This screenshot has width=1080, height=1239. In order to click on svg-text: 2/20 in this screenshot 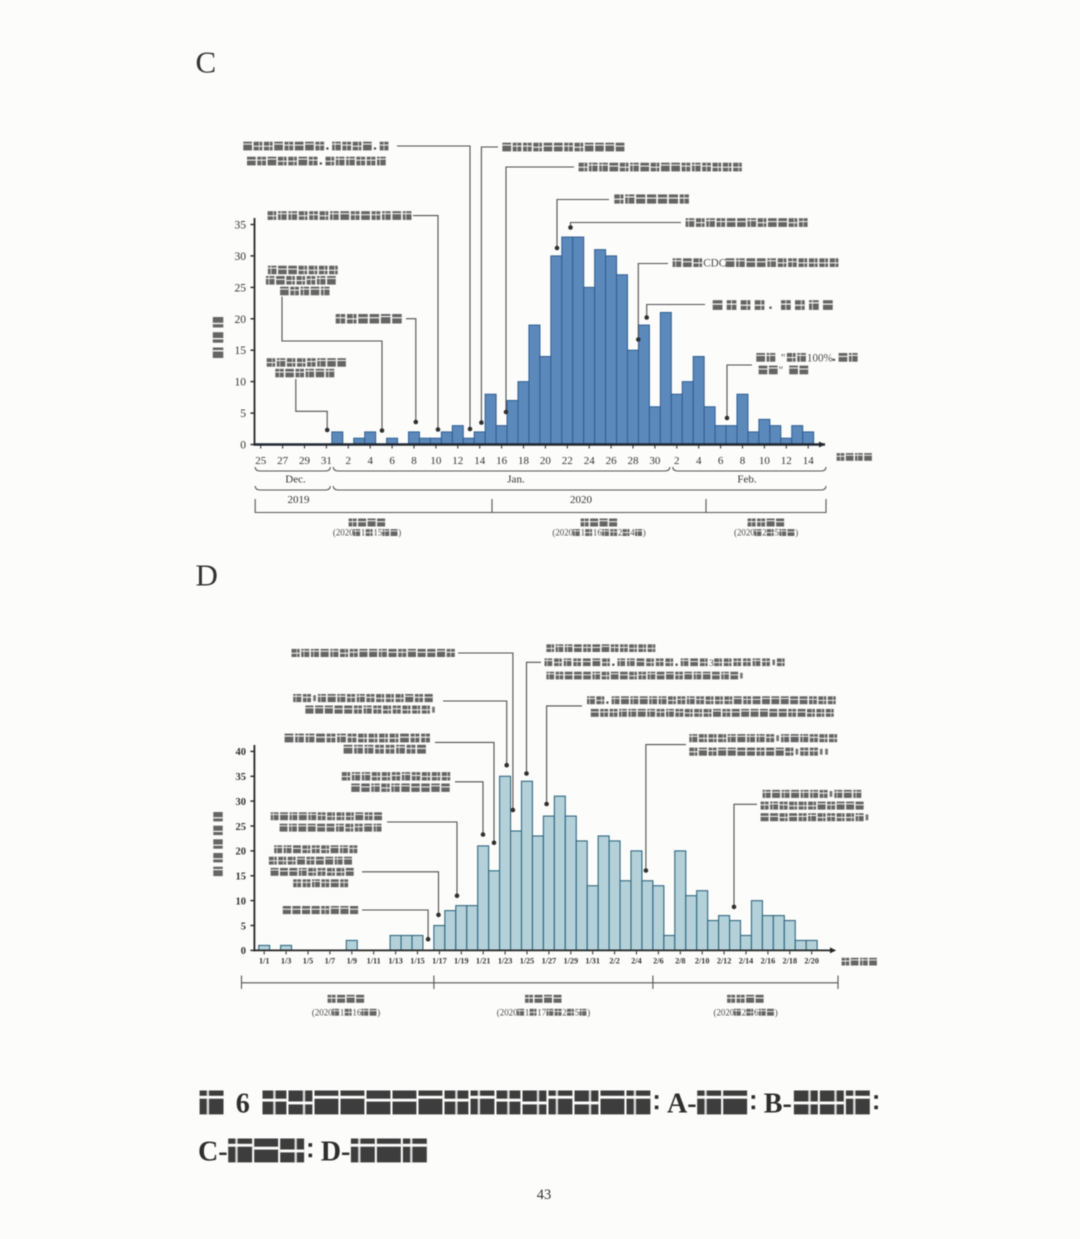, I will do `click(811, 961)`.